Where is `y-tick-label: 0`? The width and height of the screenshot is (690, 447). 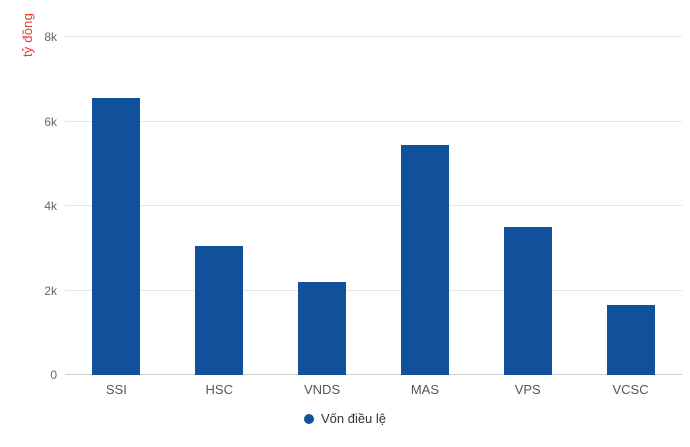
y-tick-label: 0 is located at coordinates (53, 375).